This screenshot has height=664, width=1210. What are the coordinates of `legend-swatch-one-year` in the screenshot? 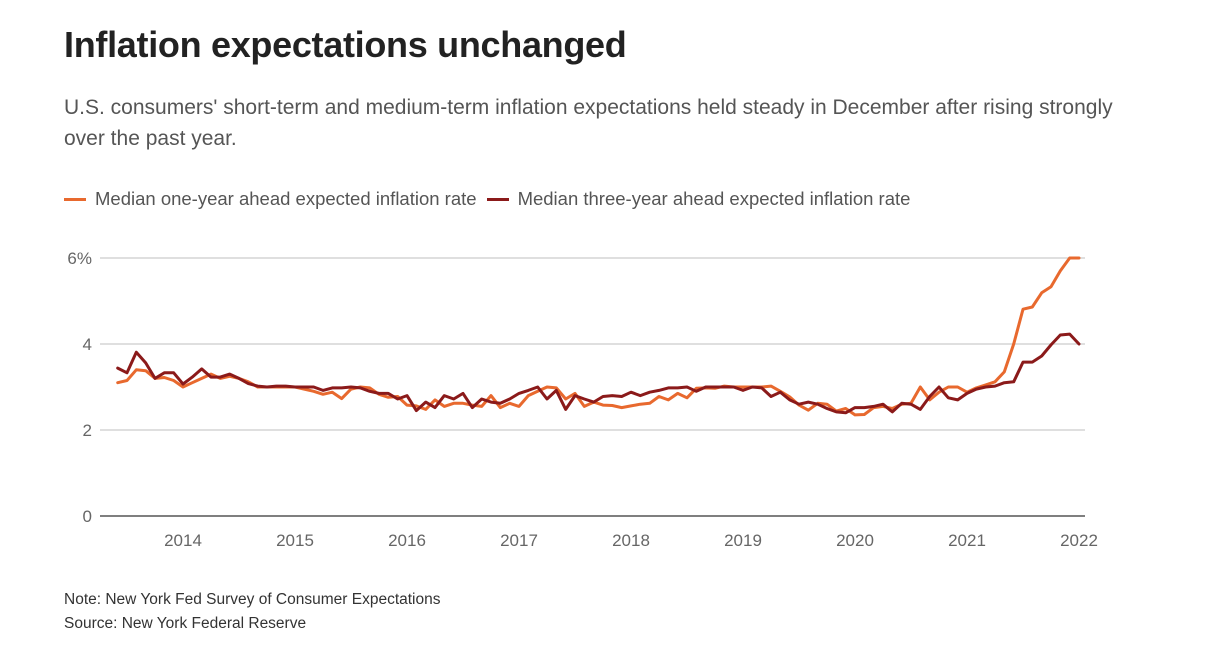 It's located at (75, 199).